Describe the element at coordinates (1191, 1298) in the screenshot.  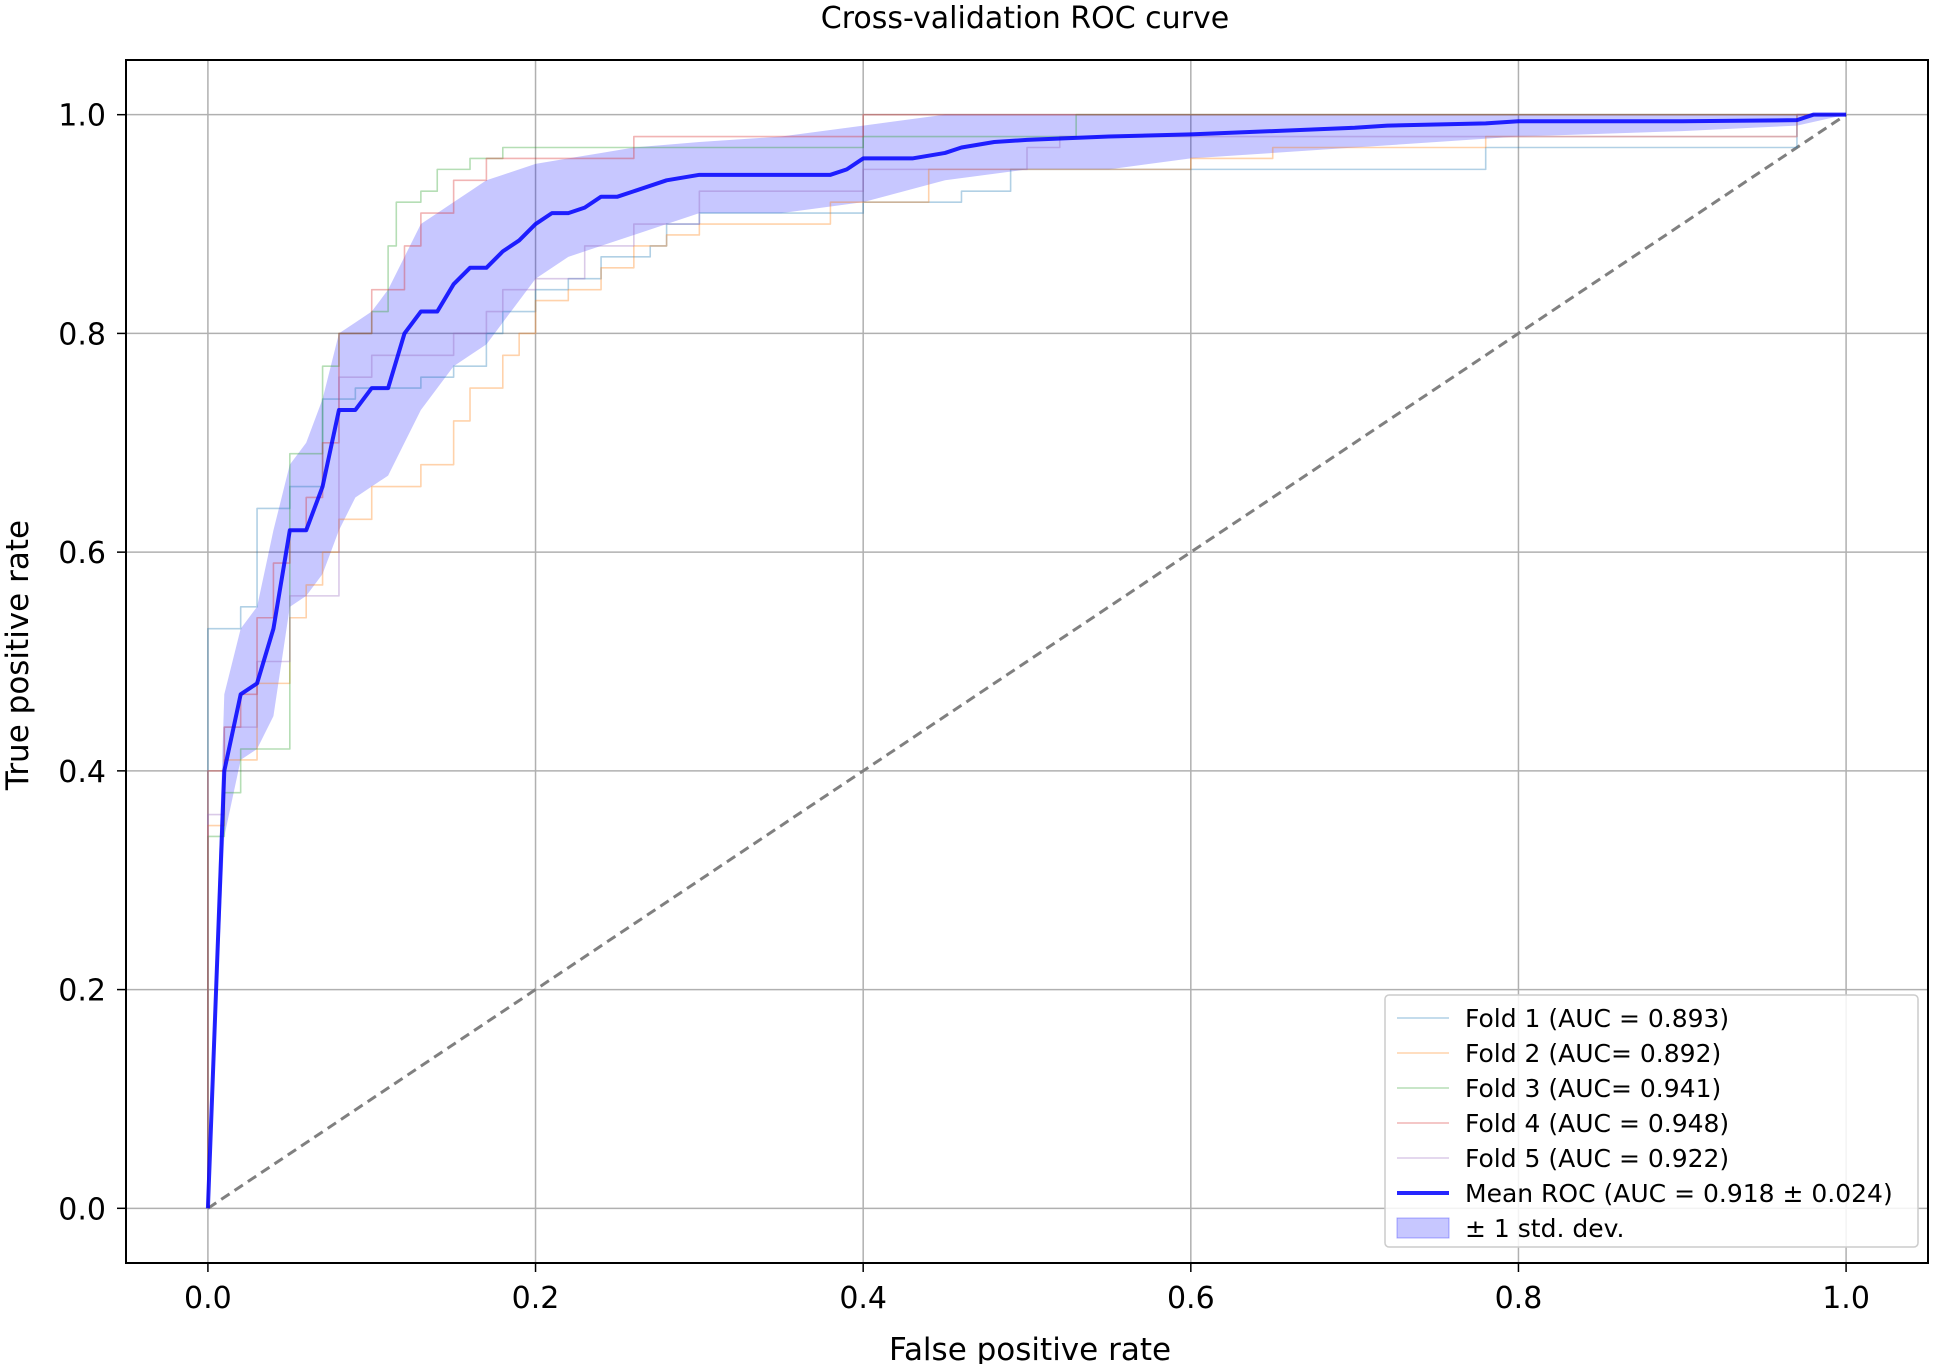
I see `x-tick-label: 0.6` at that location.